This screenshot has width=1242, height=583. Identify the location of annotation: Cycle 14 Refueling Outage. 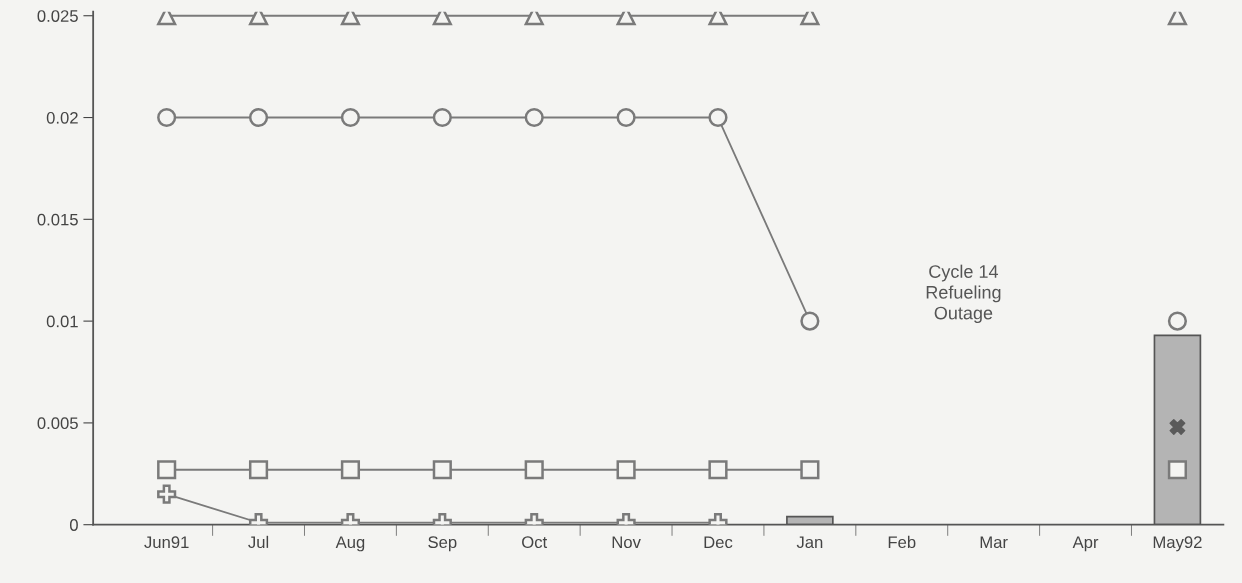
(963, 293).